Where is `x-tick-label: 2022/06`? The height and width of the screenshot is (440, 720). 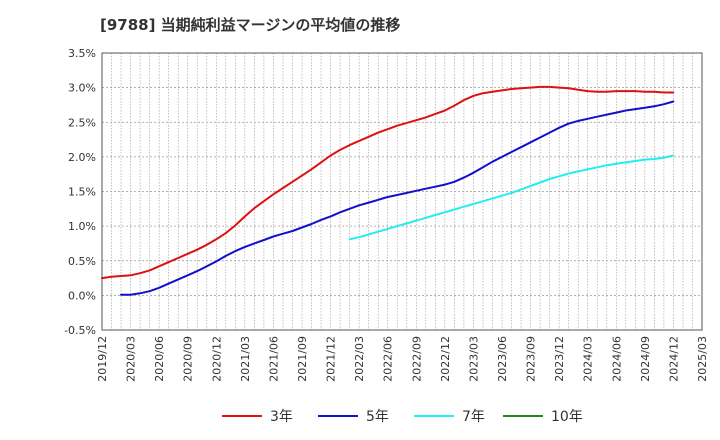 x-tick-label: 2022/06 is located at coordinates (388, 359).